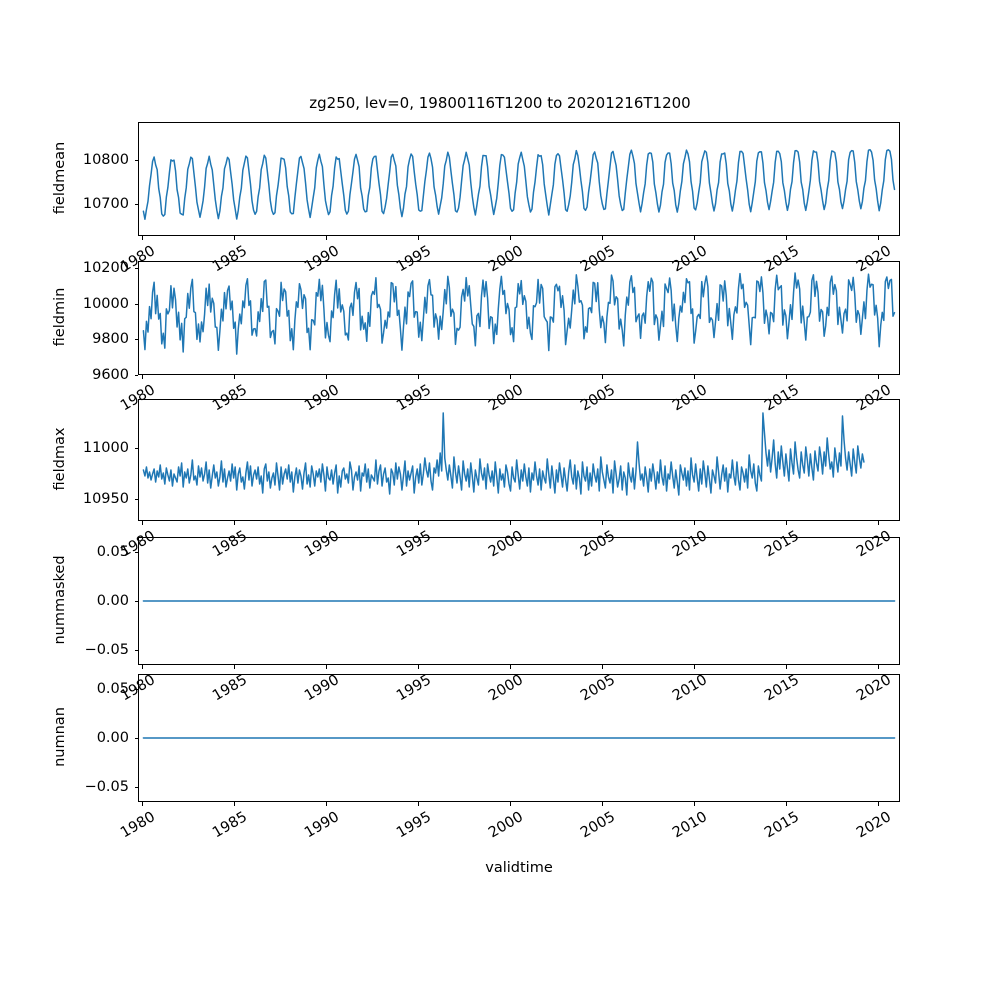 The height and width of the screenshot is (1000, 1000). I want to click on subplot-nummasked, so click(519, 601).